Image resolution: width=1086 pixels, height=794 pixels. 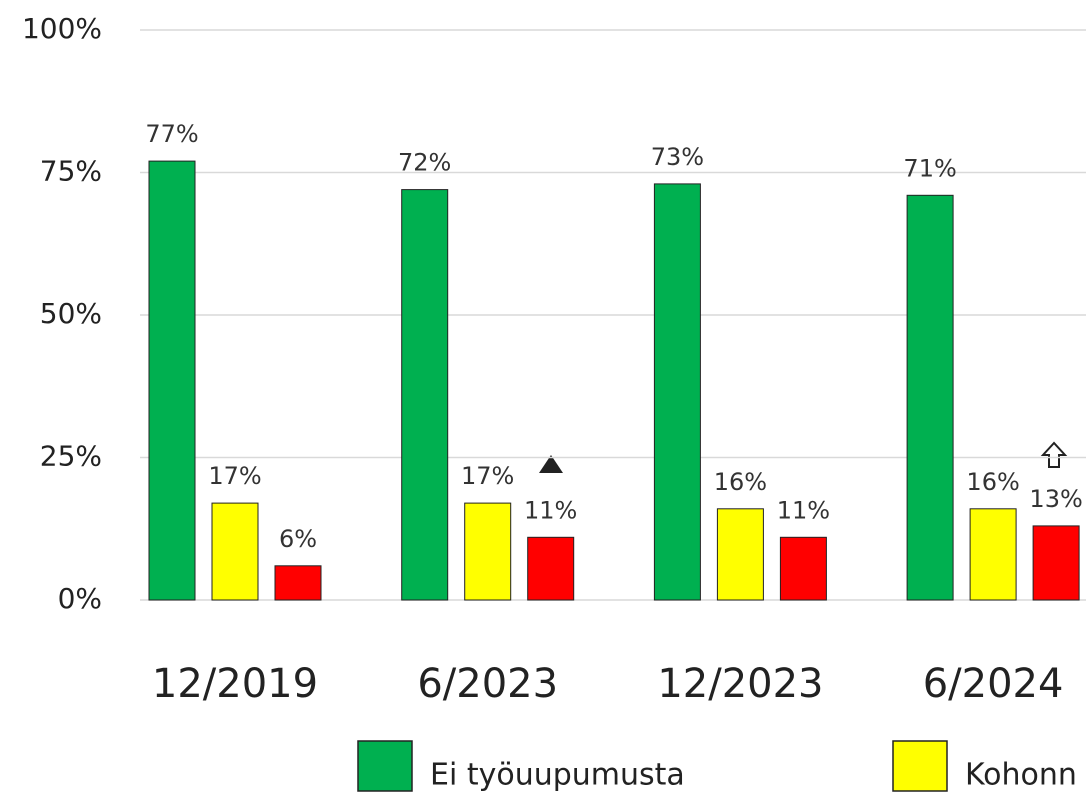 I want to click on x-tick-label: 12/2023, so click(x=740, y=684).